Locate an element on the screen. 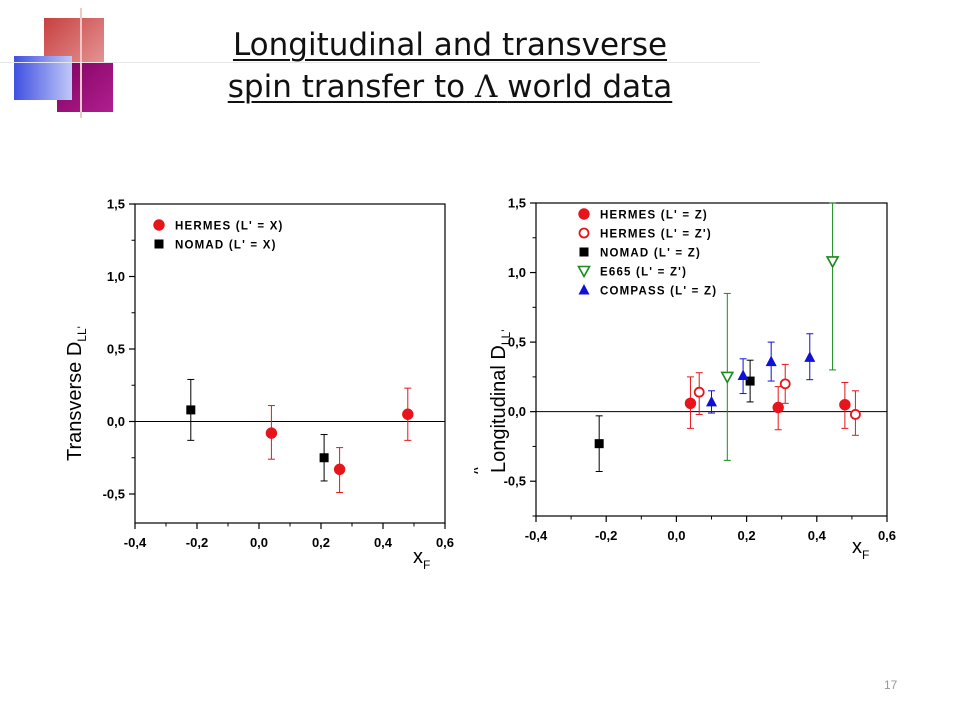  title-line-1: Longitudinal and transverse is located at coordinates (450, 45).